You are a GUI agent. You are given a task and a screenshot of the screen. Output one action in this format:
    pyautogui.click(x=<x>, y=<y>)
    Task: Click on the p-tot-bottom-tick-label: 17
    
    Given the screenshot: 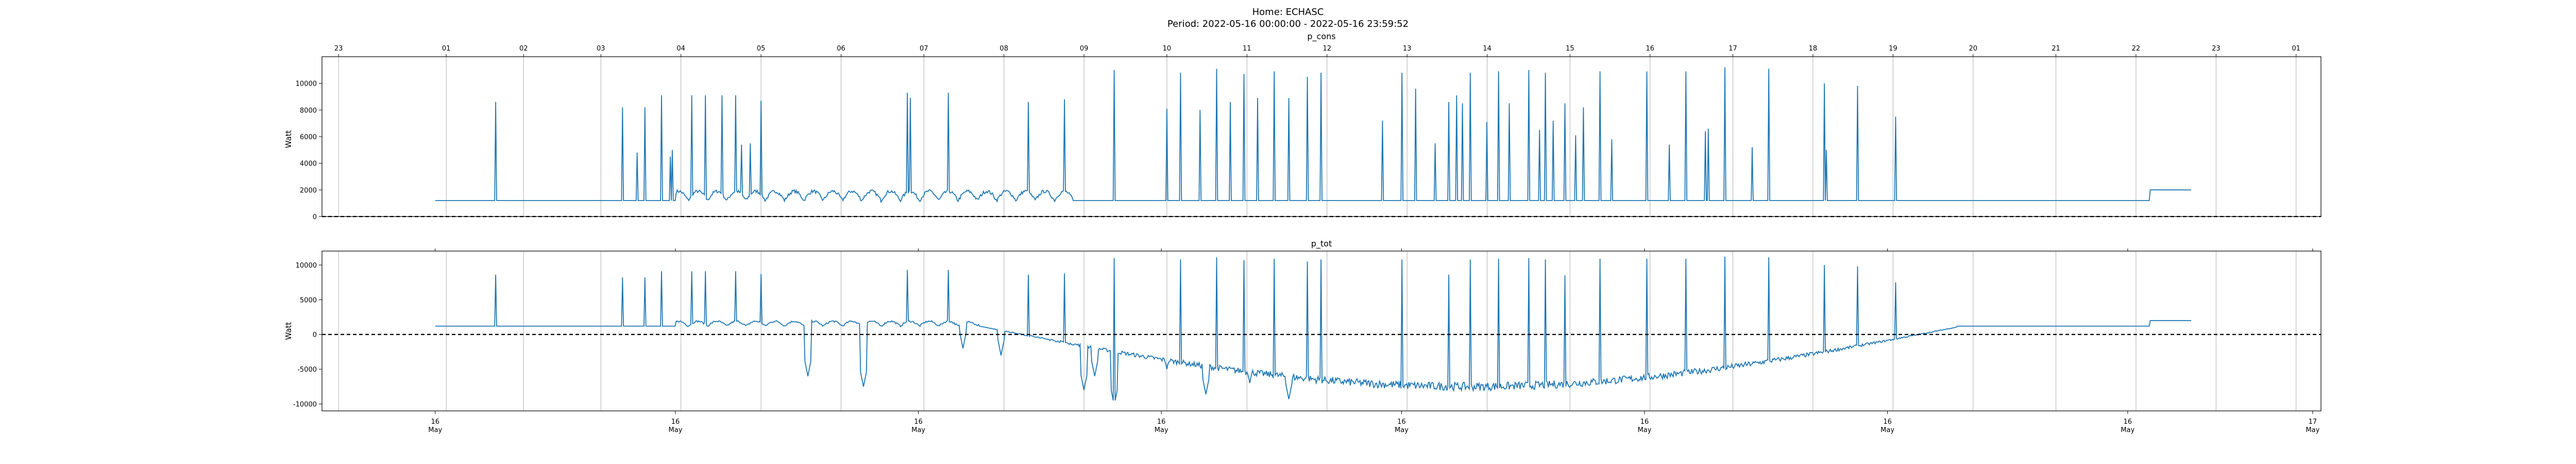 What is the action you would take?
    pyautogui.click(x=2313, y=422)
    